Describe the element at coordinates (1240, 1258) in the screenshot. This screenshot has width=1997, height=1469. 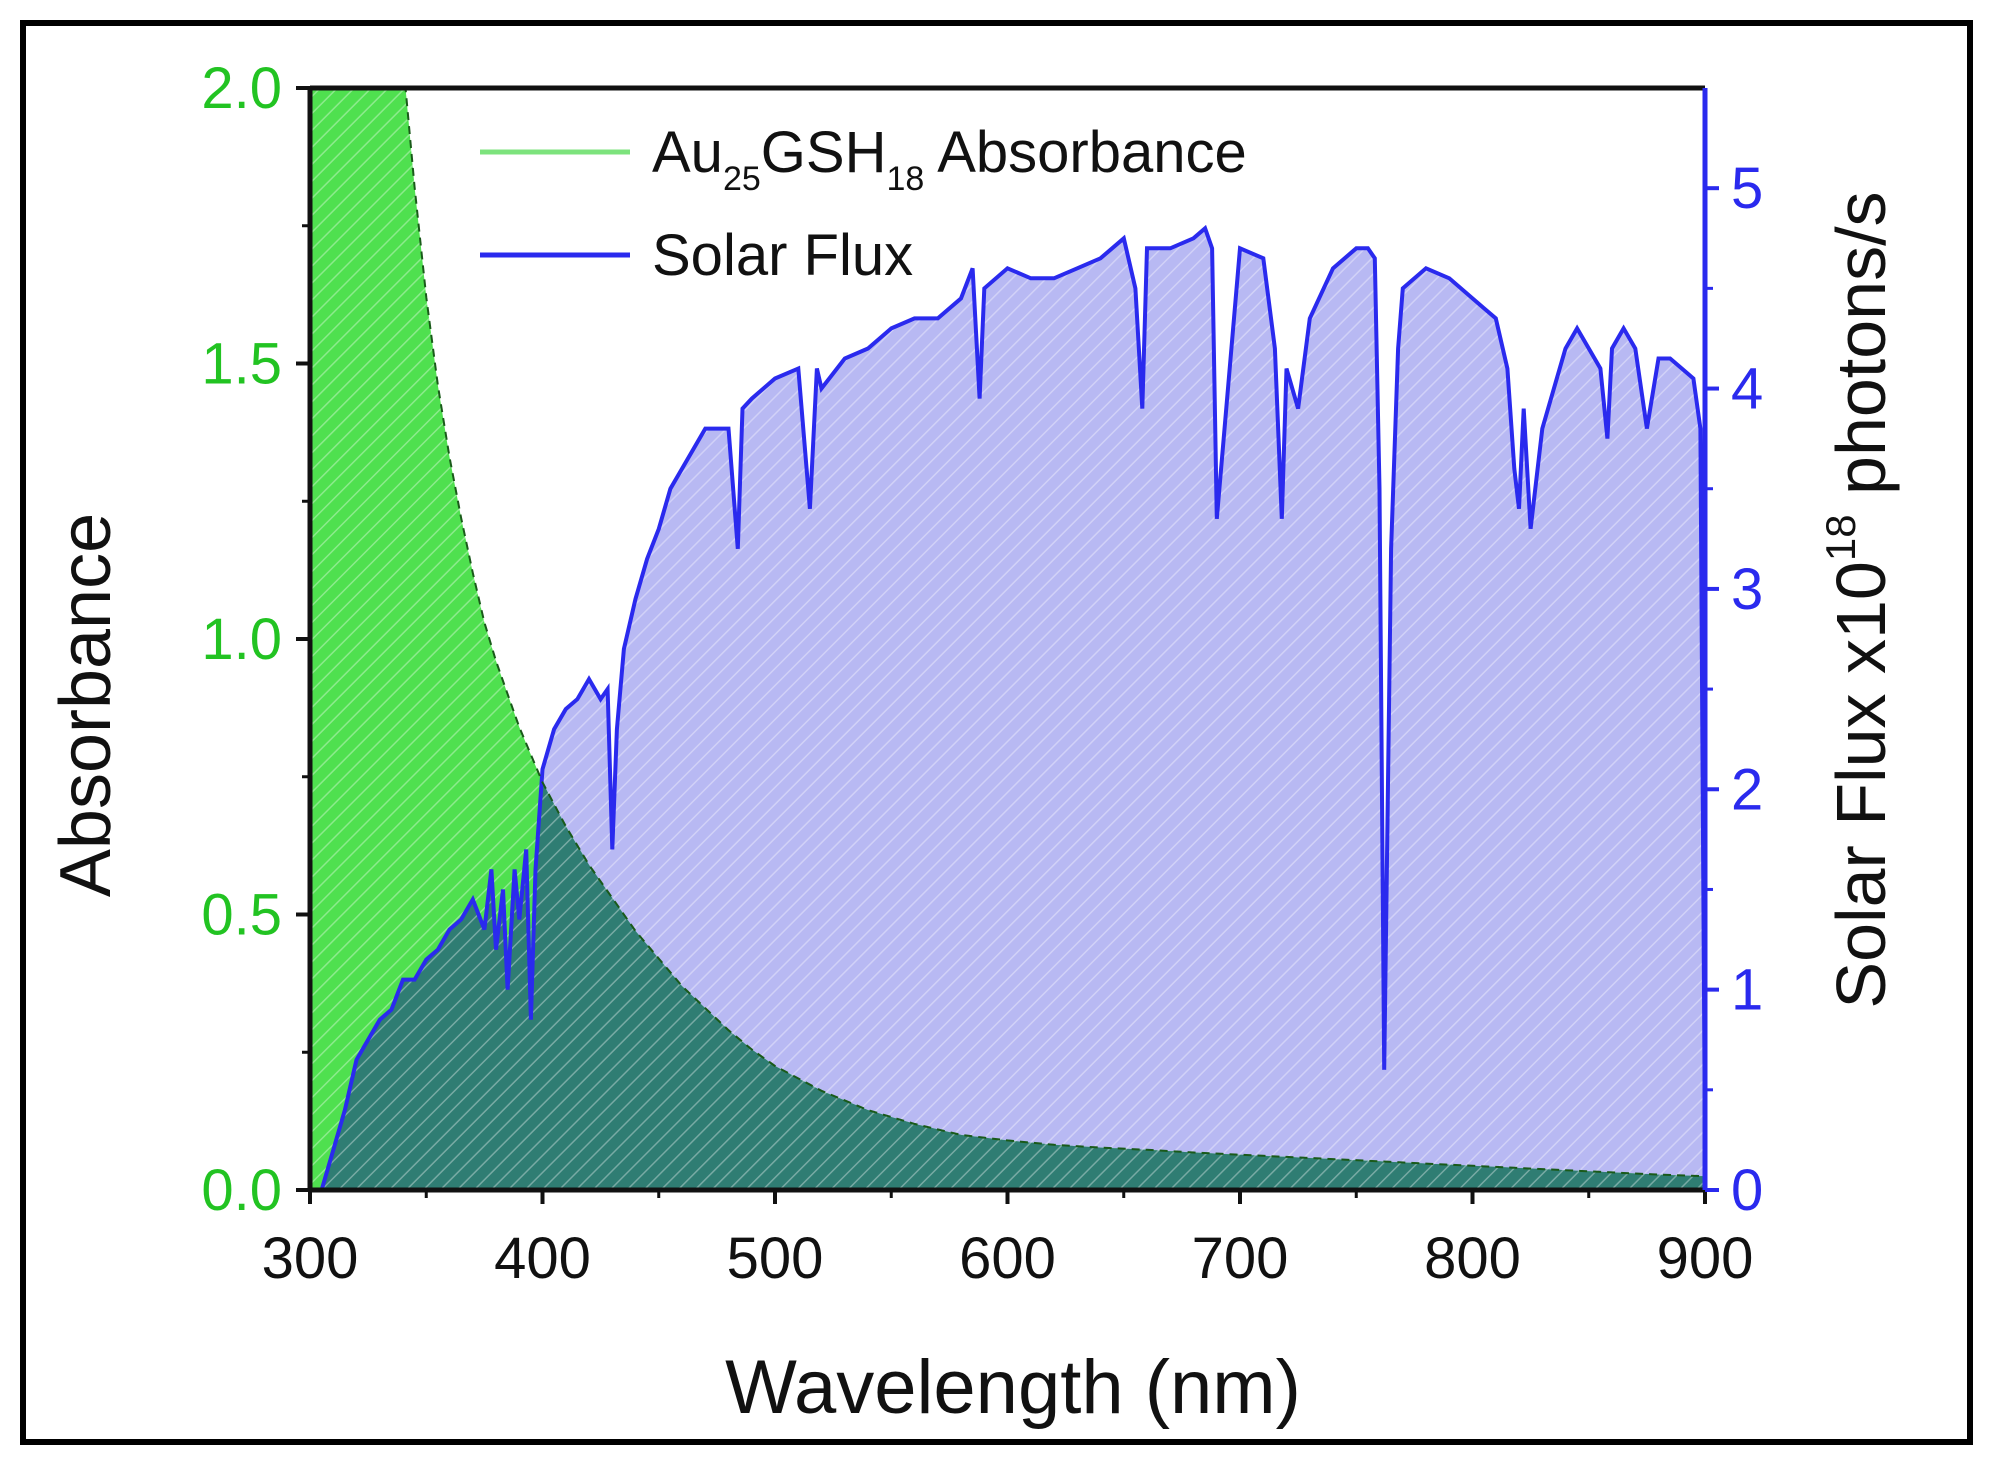
I see `x-tick-label: 700` at that location.